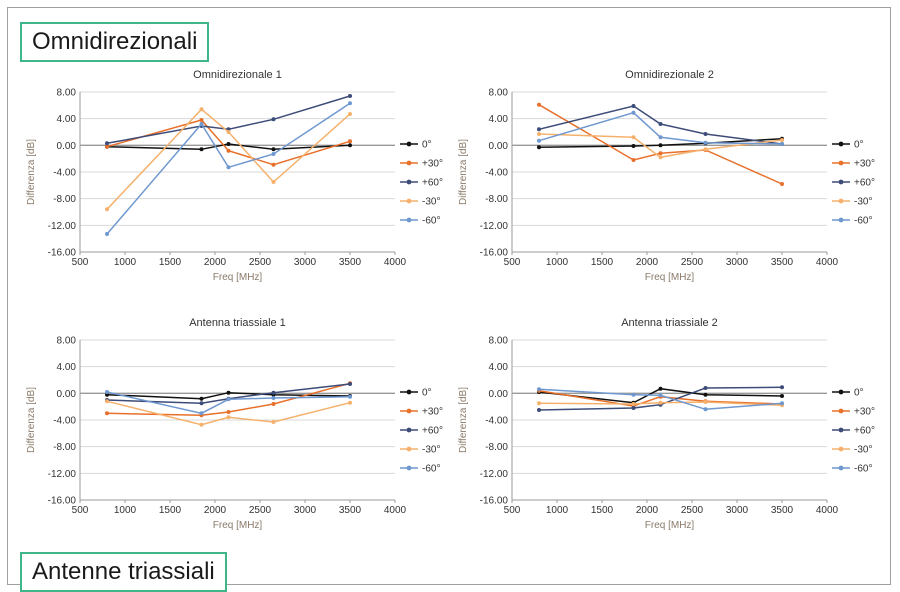  I want to click on y-tick-label: -4.00, so click(64, 173).